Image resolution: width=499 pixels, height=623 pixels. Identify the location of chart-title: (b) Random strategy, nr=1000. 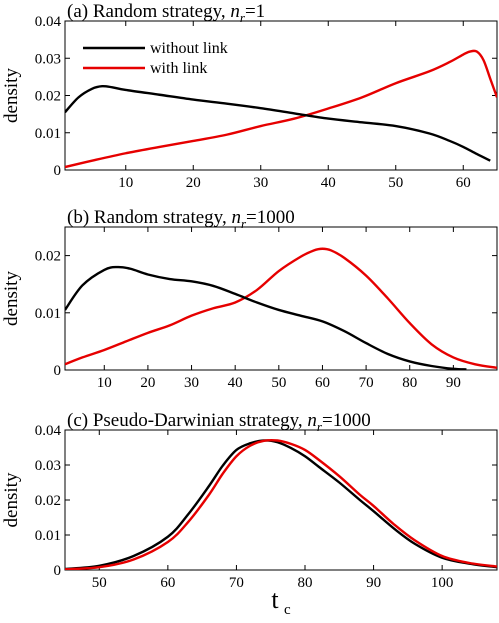
(181, 219).